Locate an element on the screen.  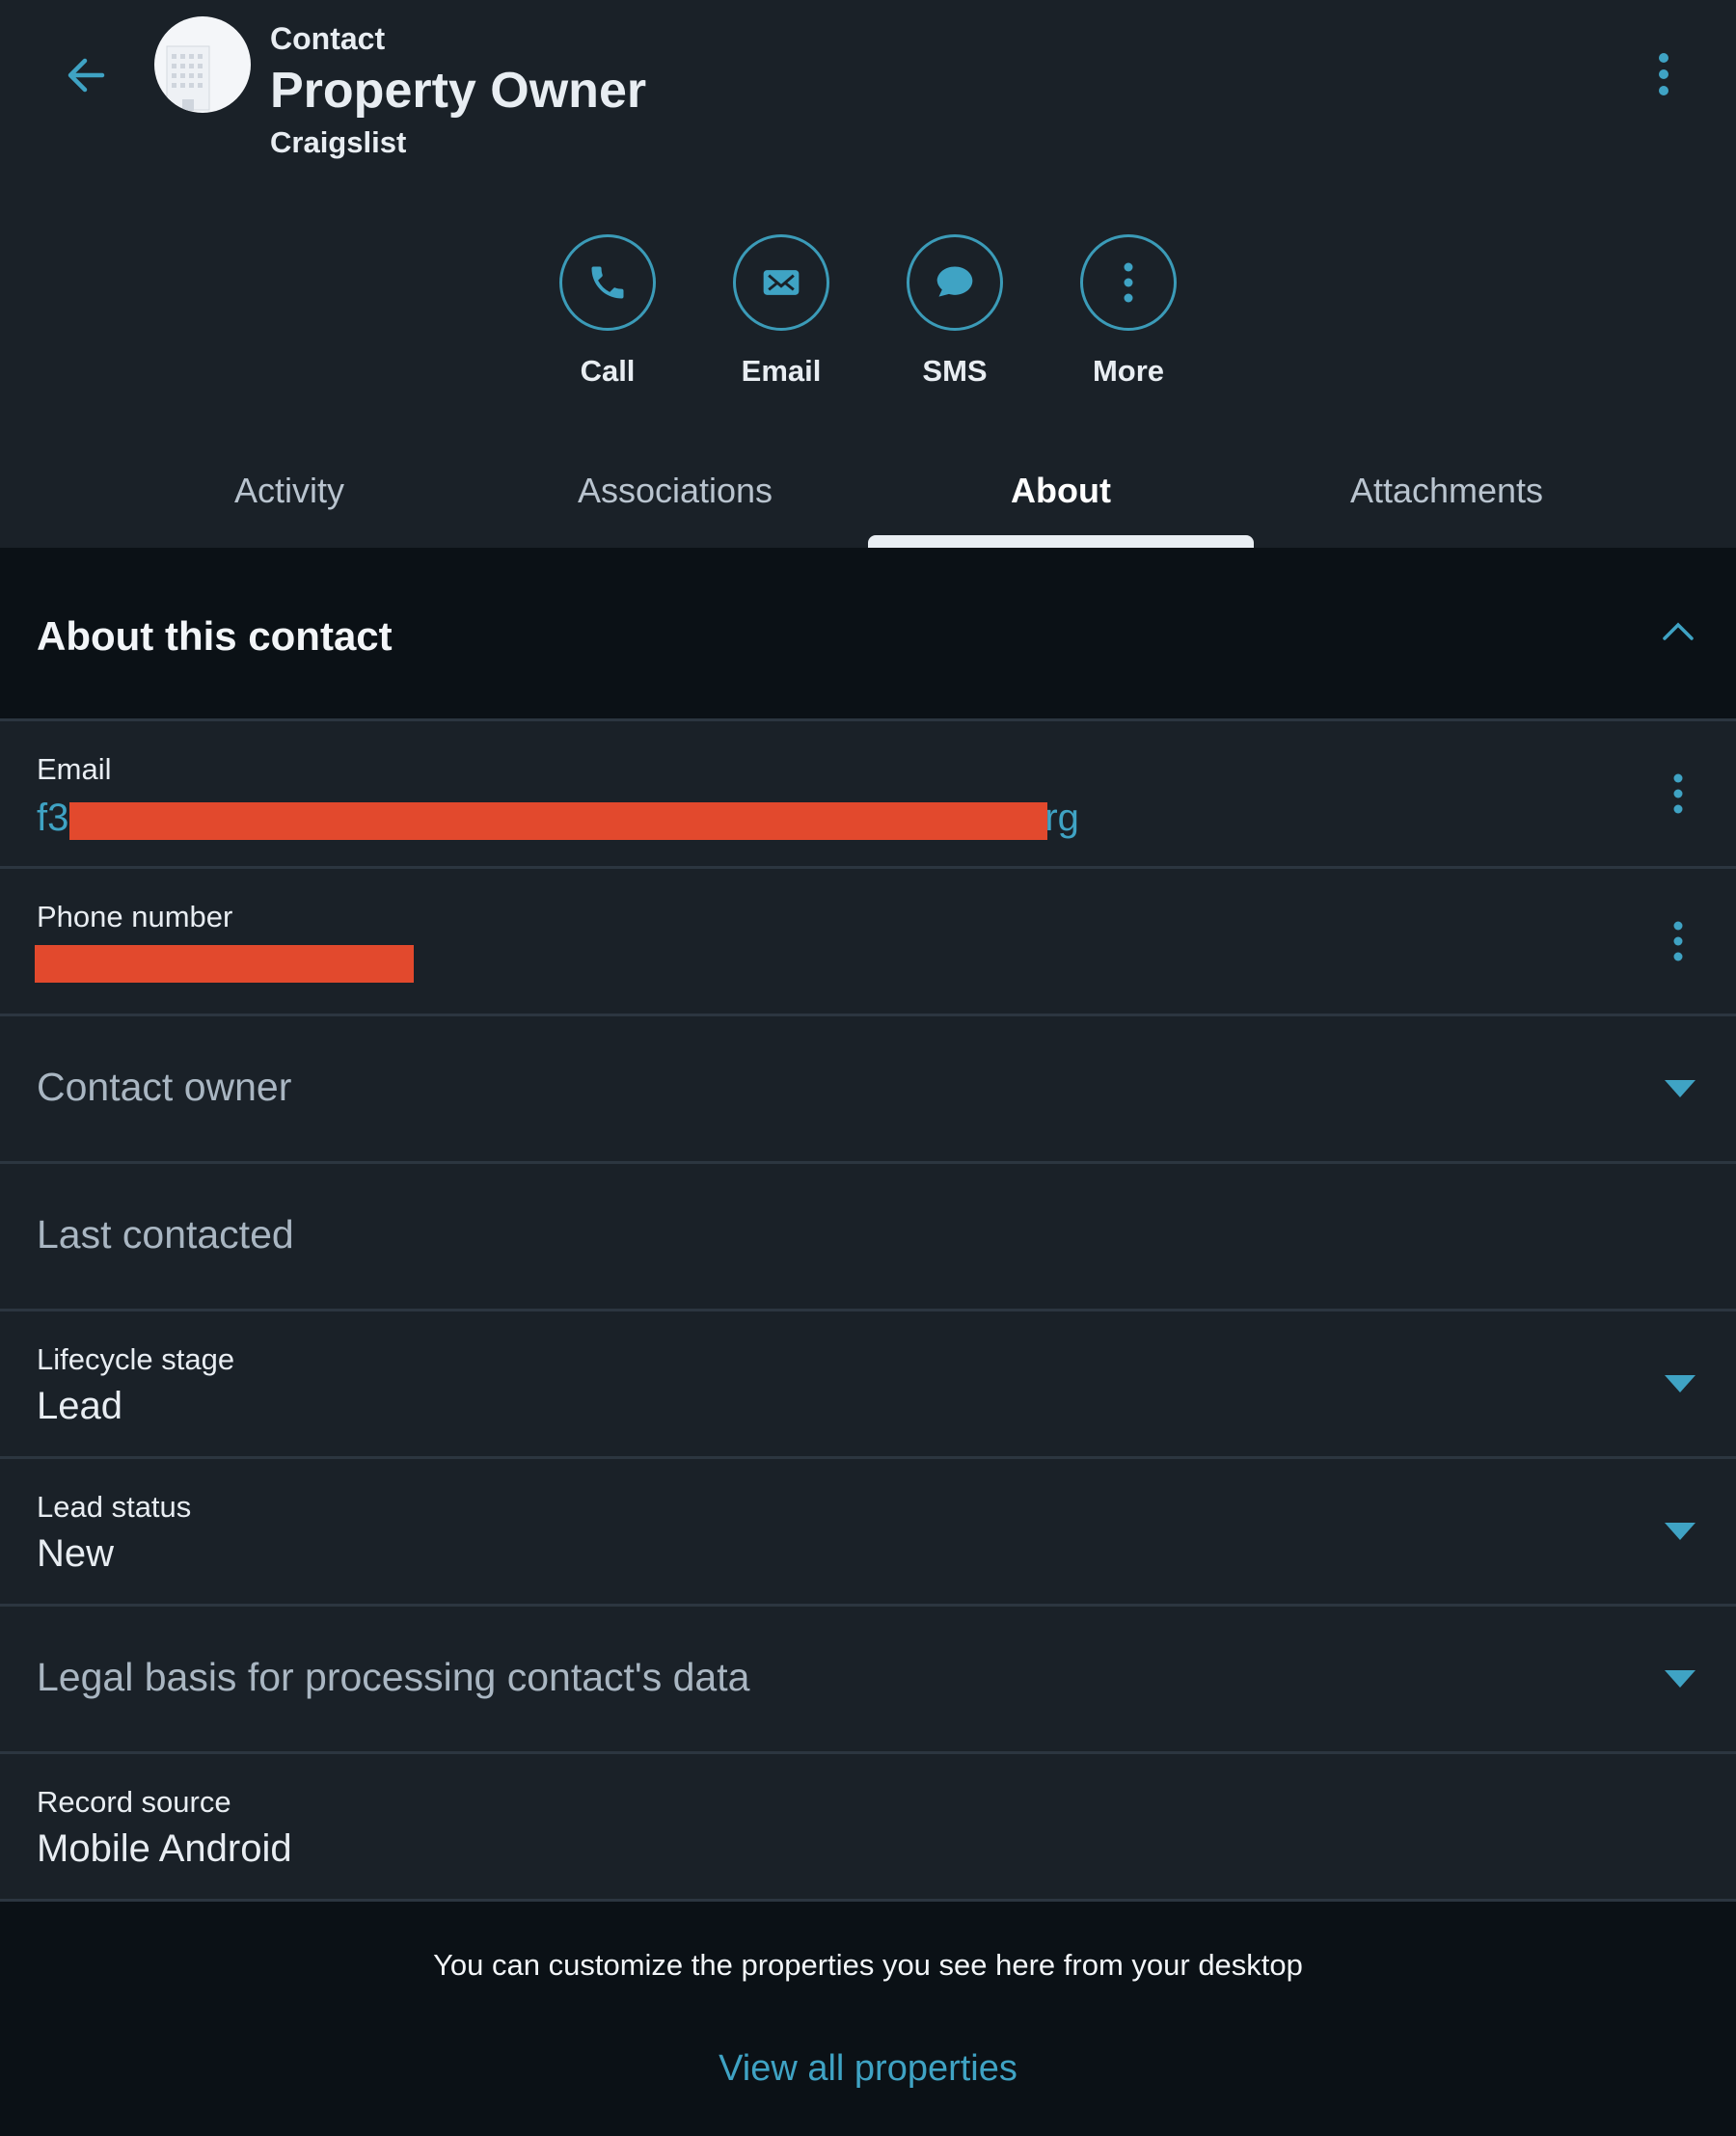
tab-attachments: Attachments is located at coordinates (1447, 490).